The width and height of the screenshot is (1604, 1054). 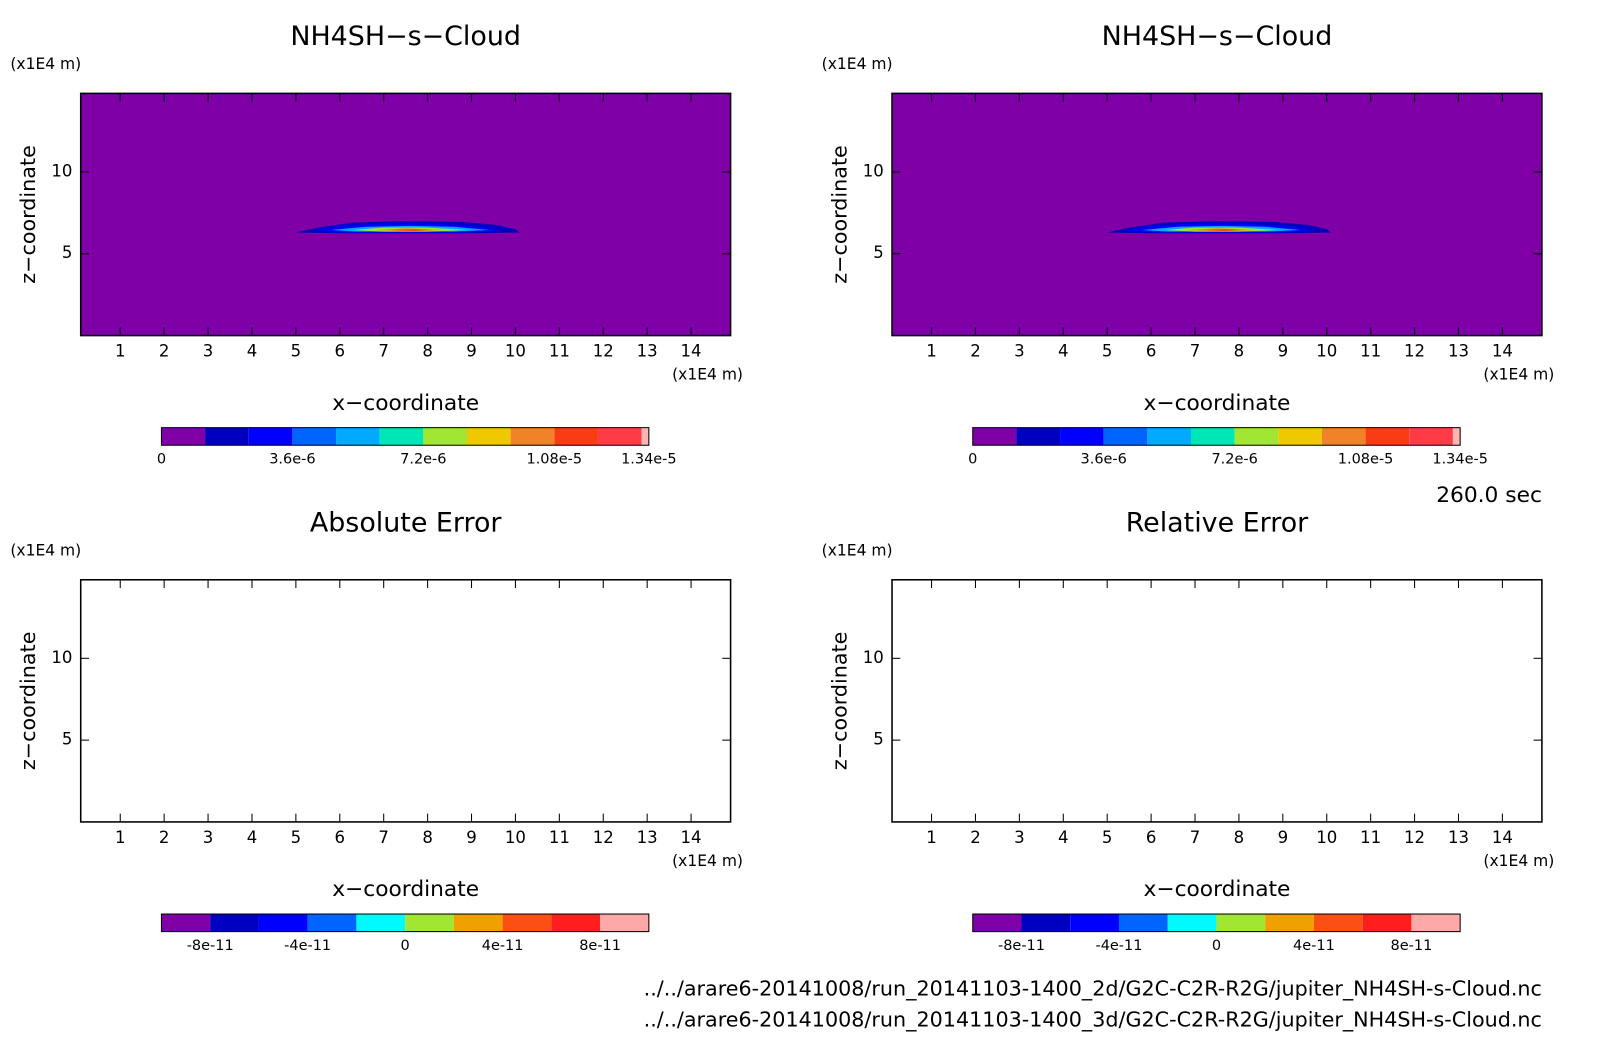 What do you see at coordinates (1314, 946) in the screenshot?
I see `colorbar-tick-label: 4e-11` at bounding box center [1314, 946].